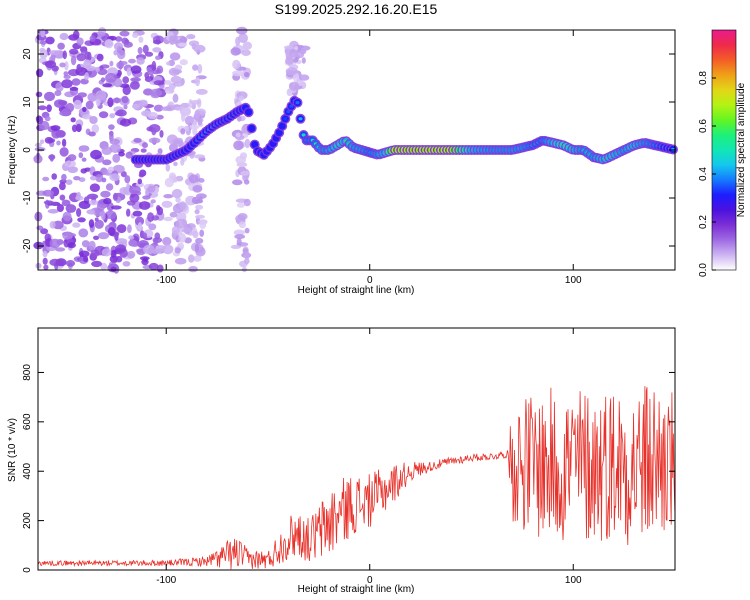 Image resolution: width=750 pixels, height=600 pixels. I want to click on x-tick-label: 100, so click(573, 580).